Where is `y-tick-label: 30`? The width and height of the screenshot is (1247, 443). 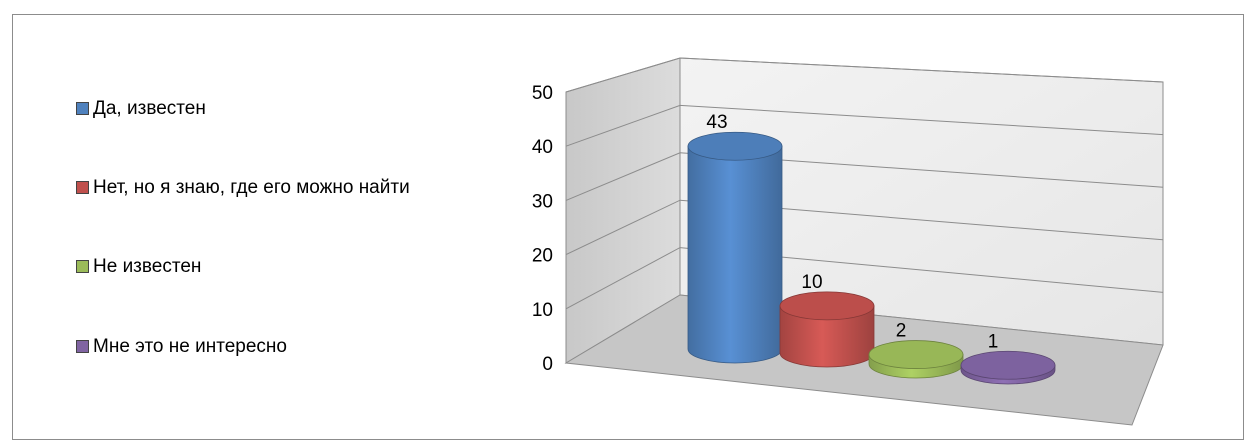
y-tick-label: 30 is located at coordinates (542, 201).